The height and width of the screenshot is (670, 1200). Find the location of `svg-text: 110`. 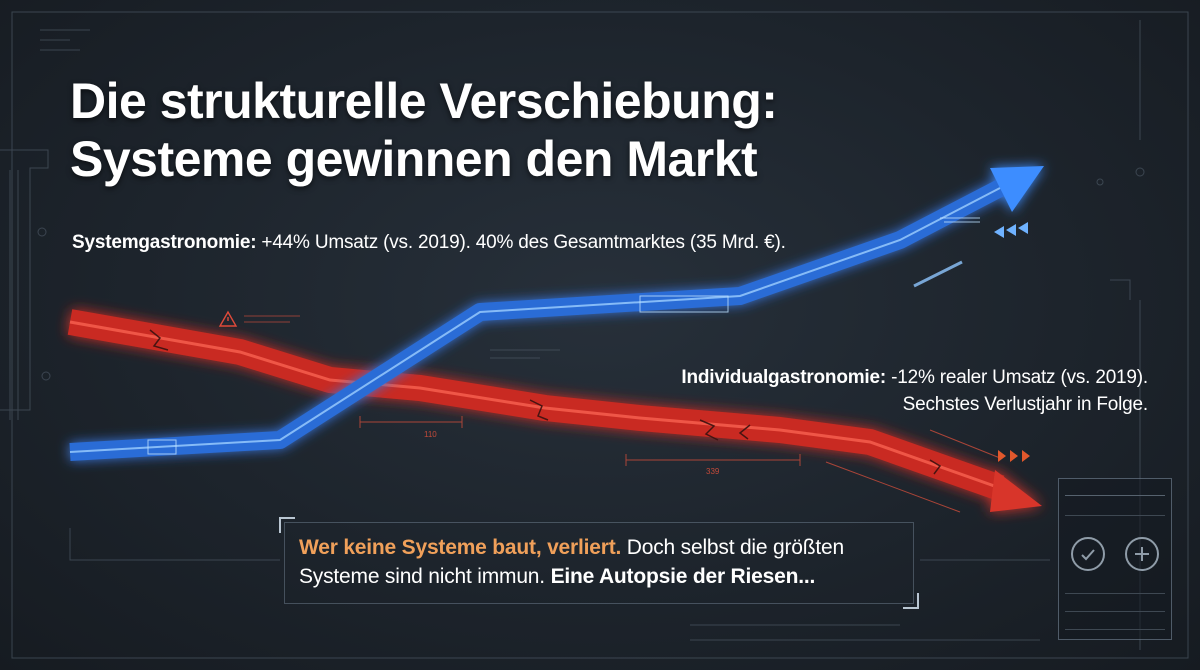

svg-text: 110 is located at coordinates (430, 434).